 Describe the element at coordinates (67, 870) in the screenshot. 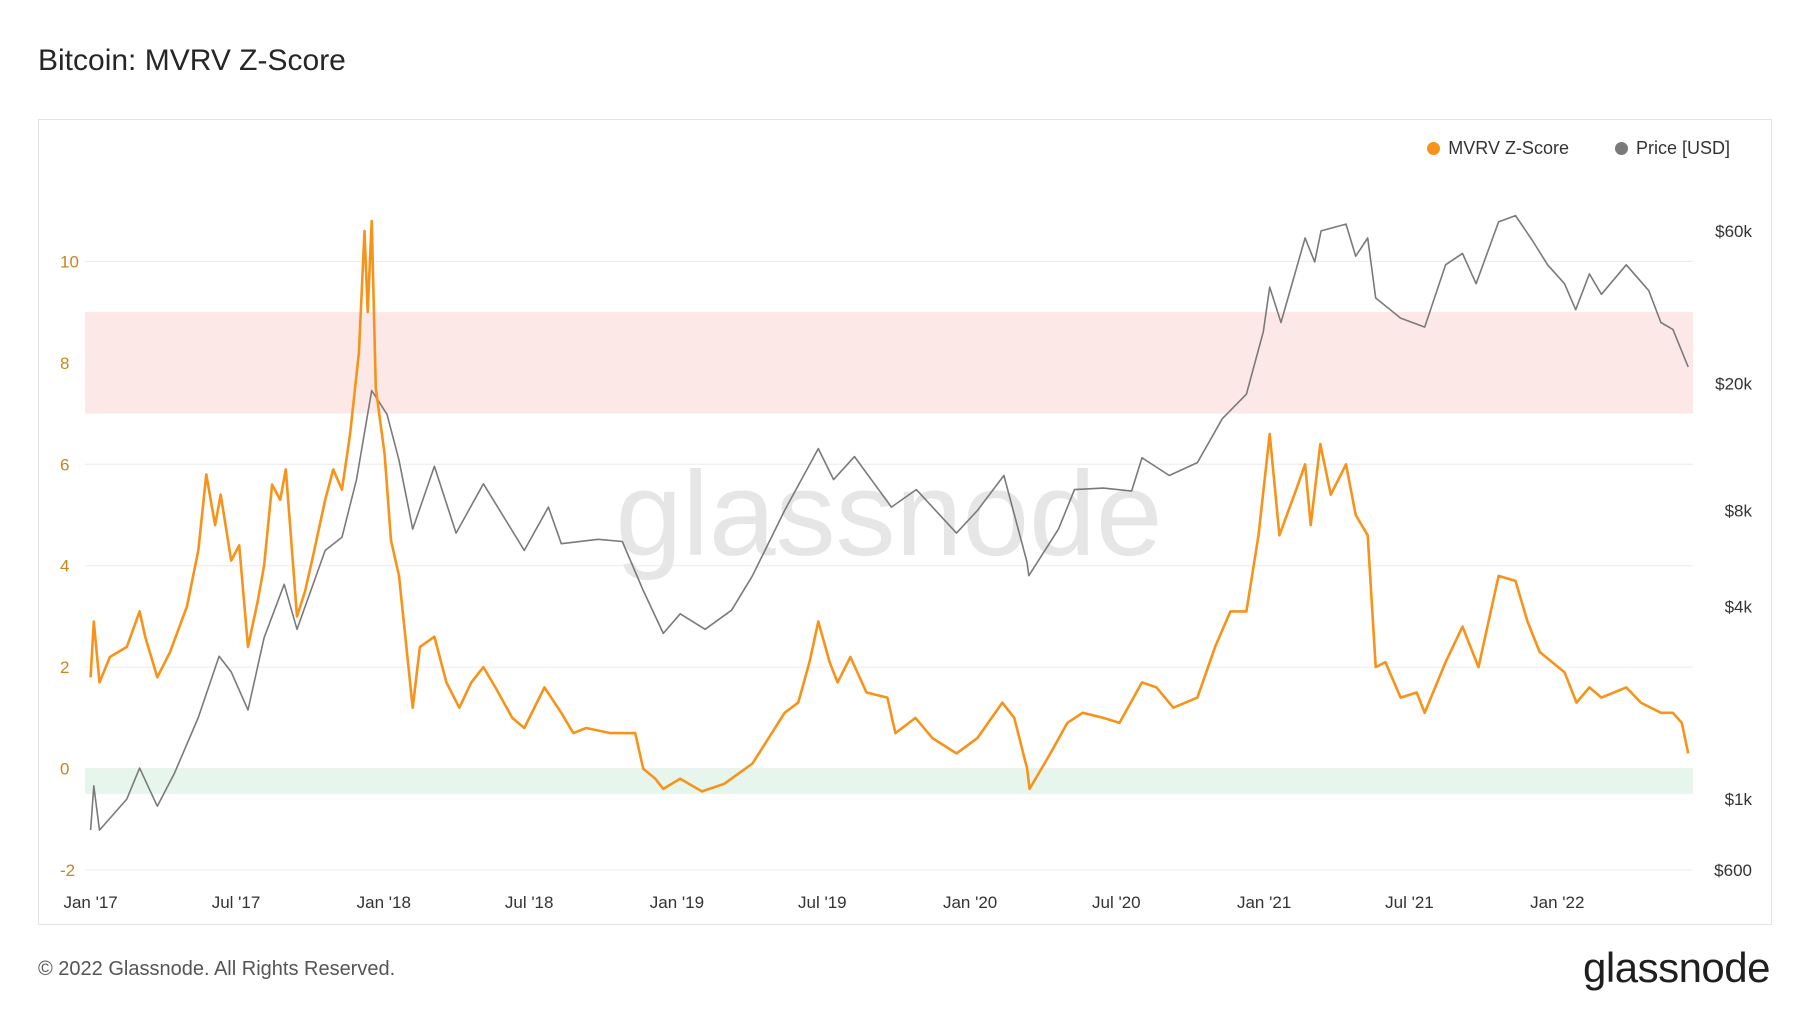

I see `y-tick-label-left: -2` at that location.